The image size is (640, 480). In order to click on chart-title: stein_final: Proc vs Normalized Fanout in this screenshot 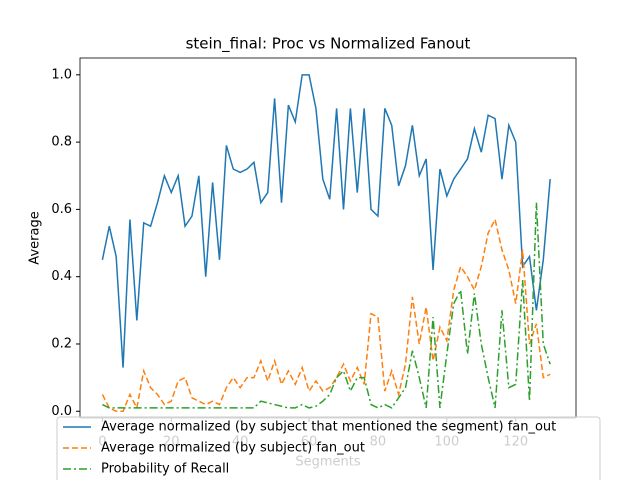, I will do `click(328, 44)`.